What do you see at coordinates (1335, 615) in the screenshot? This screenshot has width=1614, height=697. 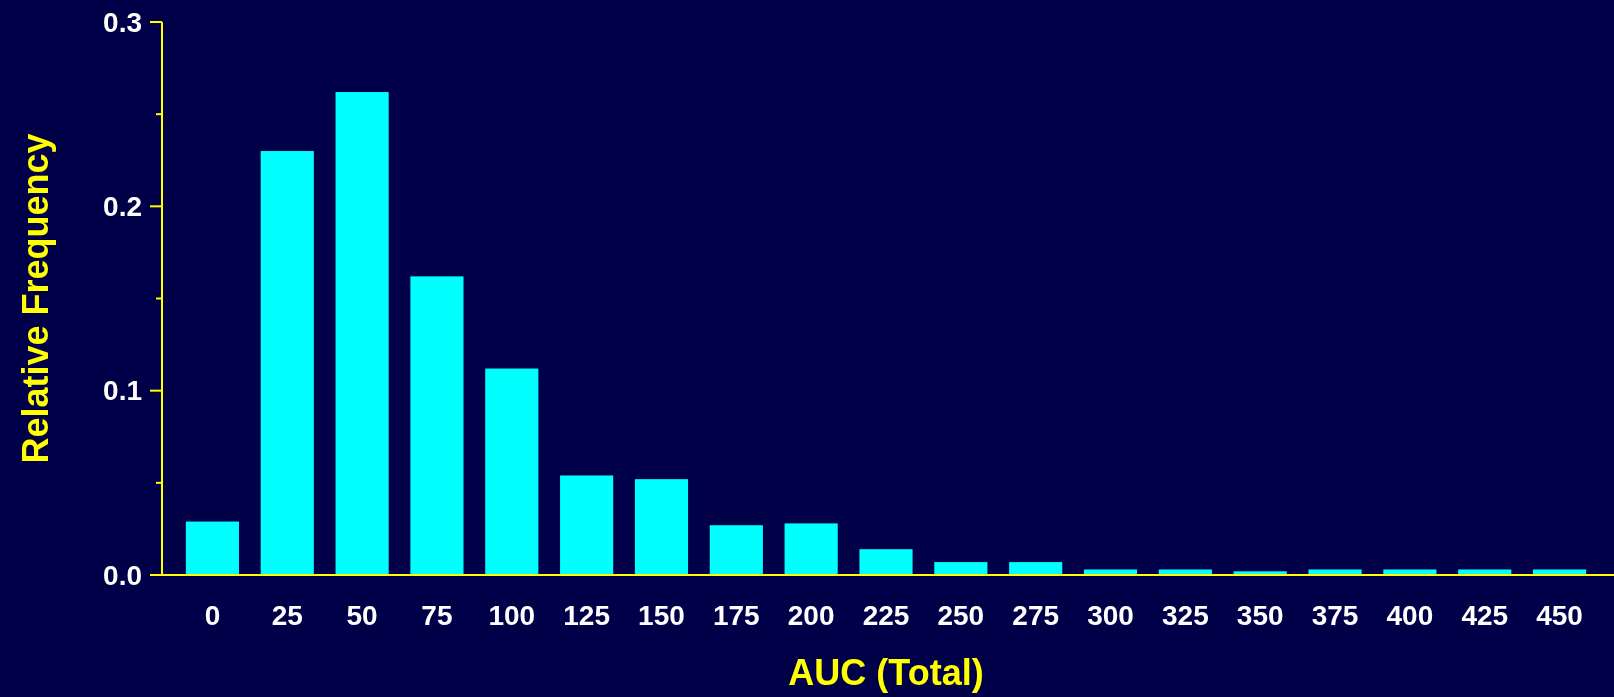 I see `x-tick-label: 375` at bounding box center [1335, 615].